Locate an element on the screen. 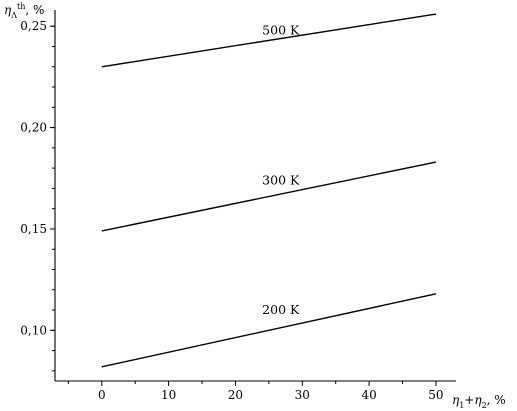  labels: 500 K 300 K 200 K is located at coordinates (281, 169).